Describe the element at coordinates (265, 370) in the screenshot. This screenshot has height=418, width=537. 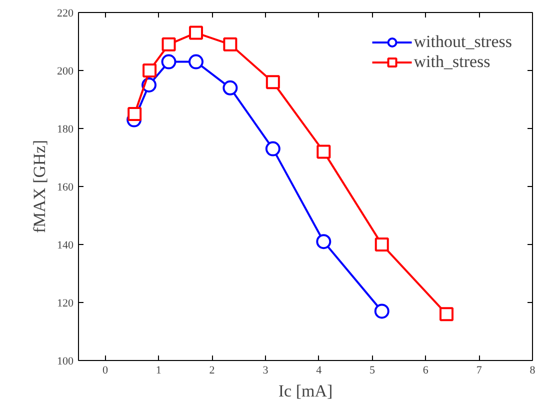
I see `x-tick-label: 3` at that location.